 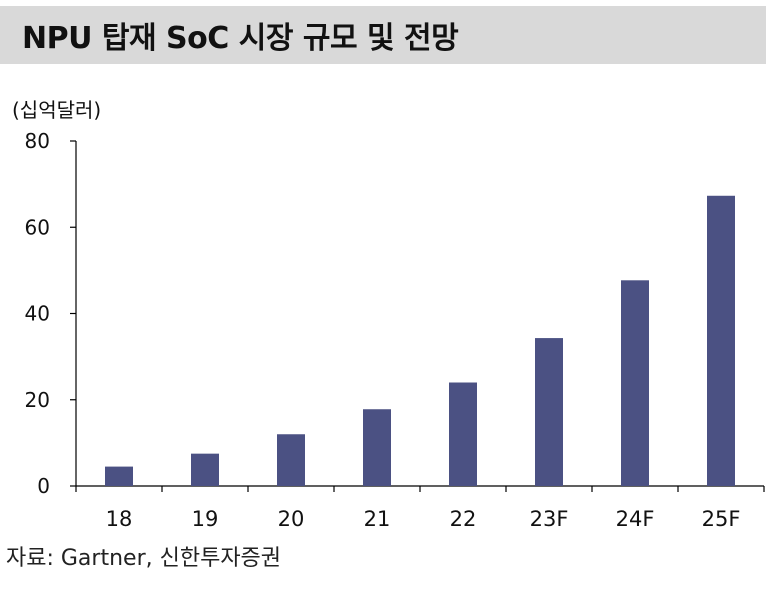 I want to click on x-tick-label: 24F, so click(x=635, y=519).